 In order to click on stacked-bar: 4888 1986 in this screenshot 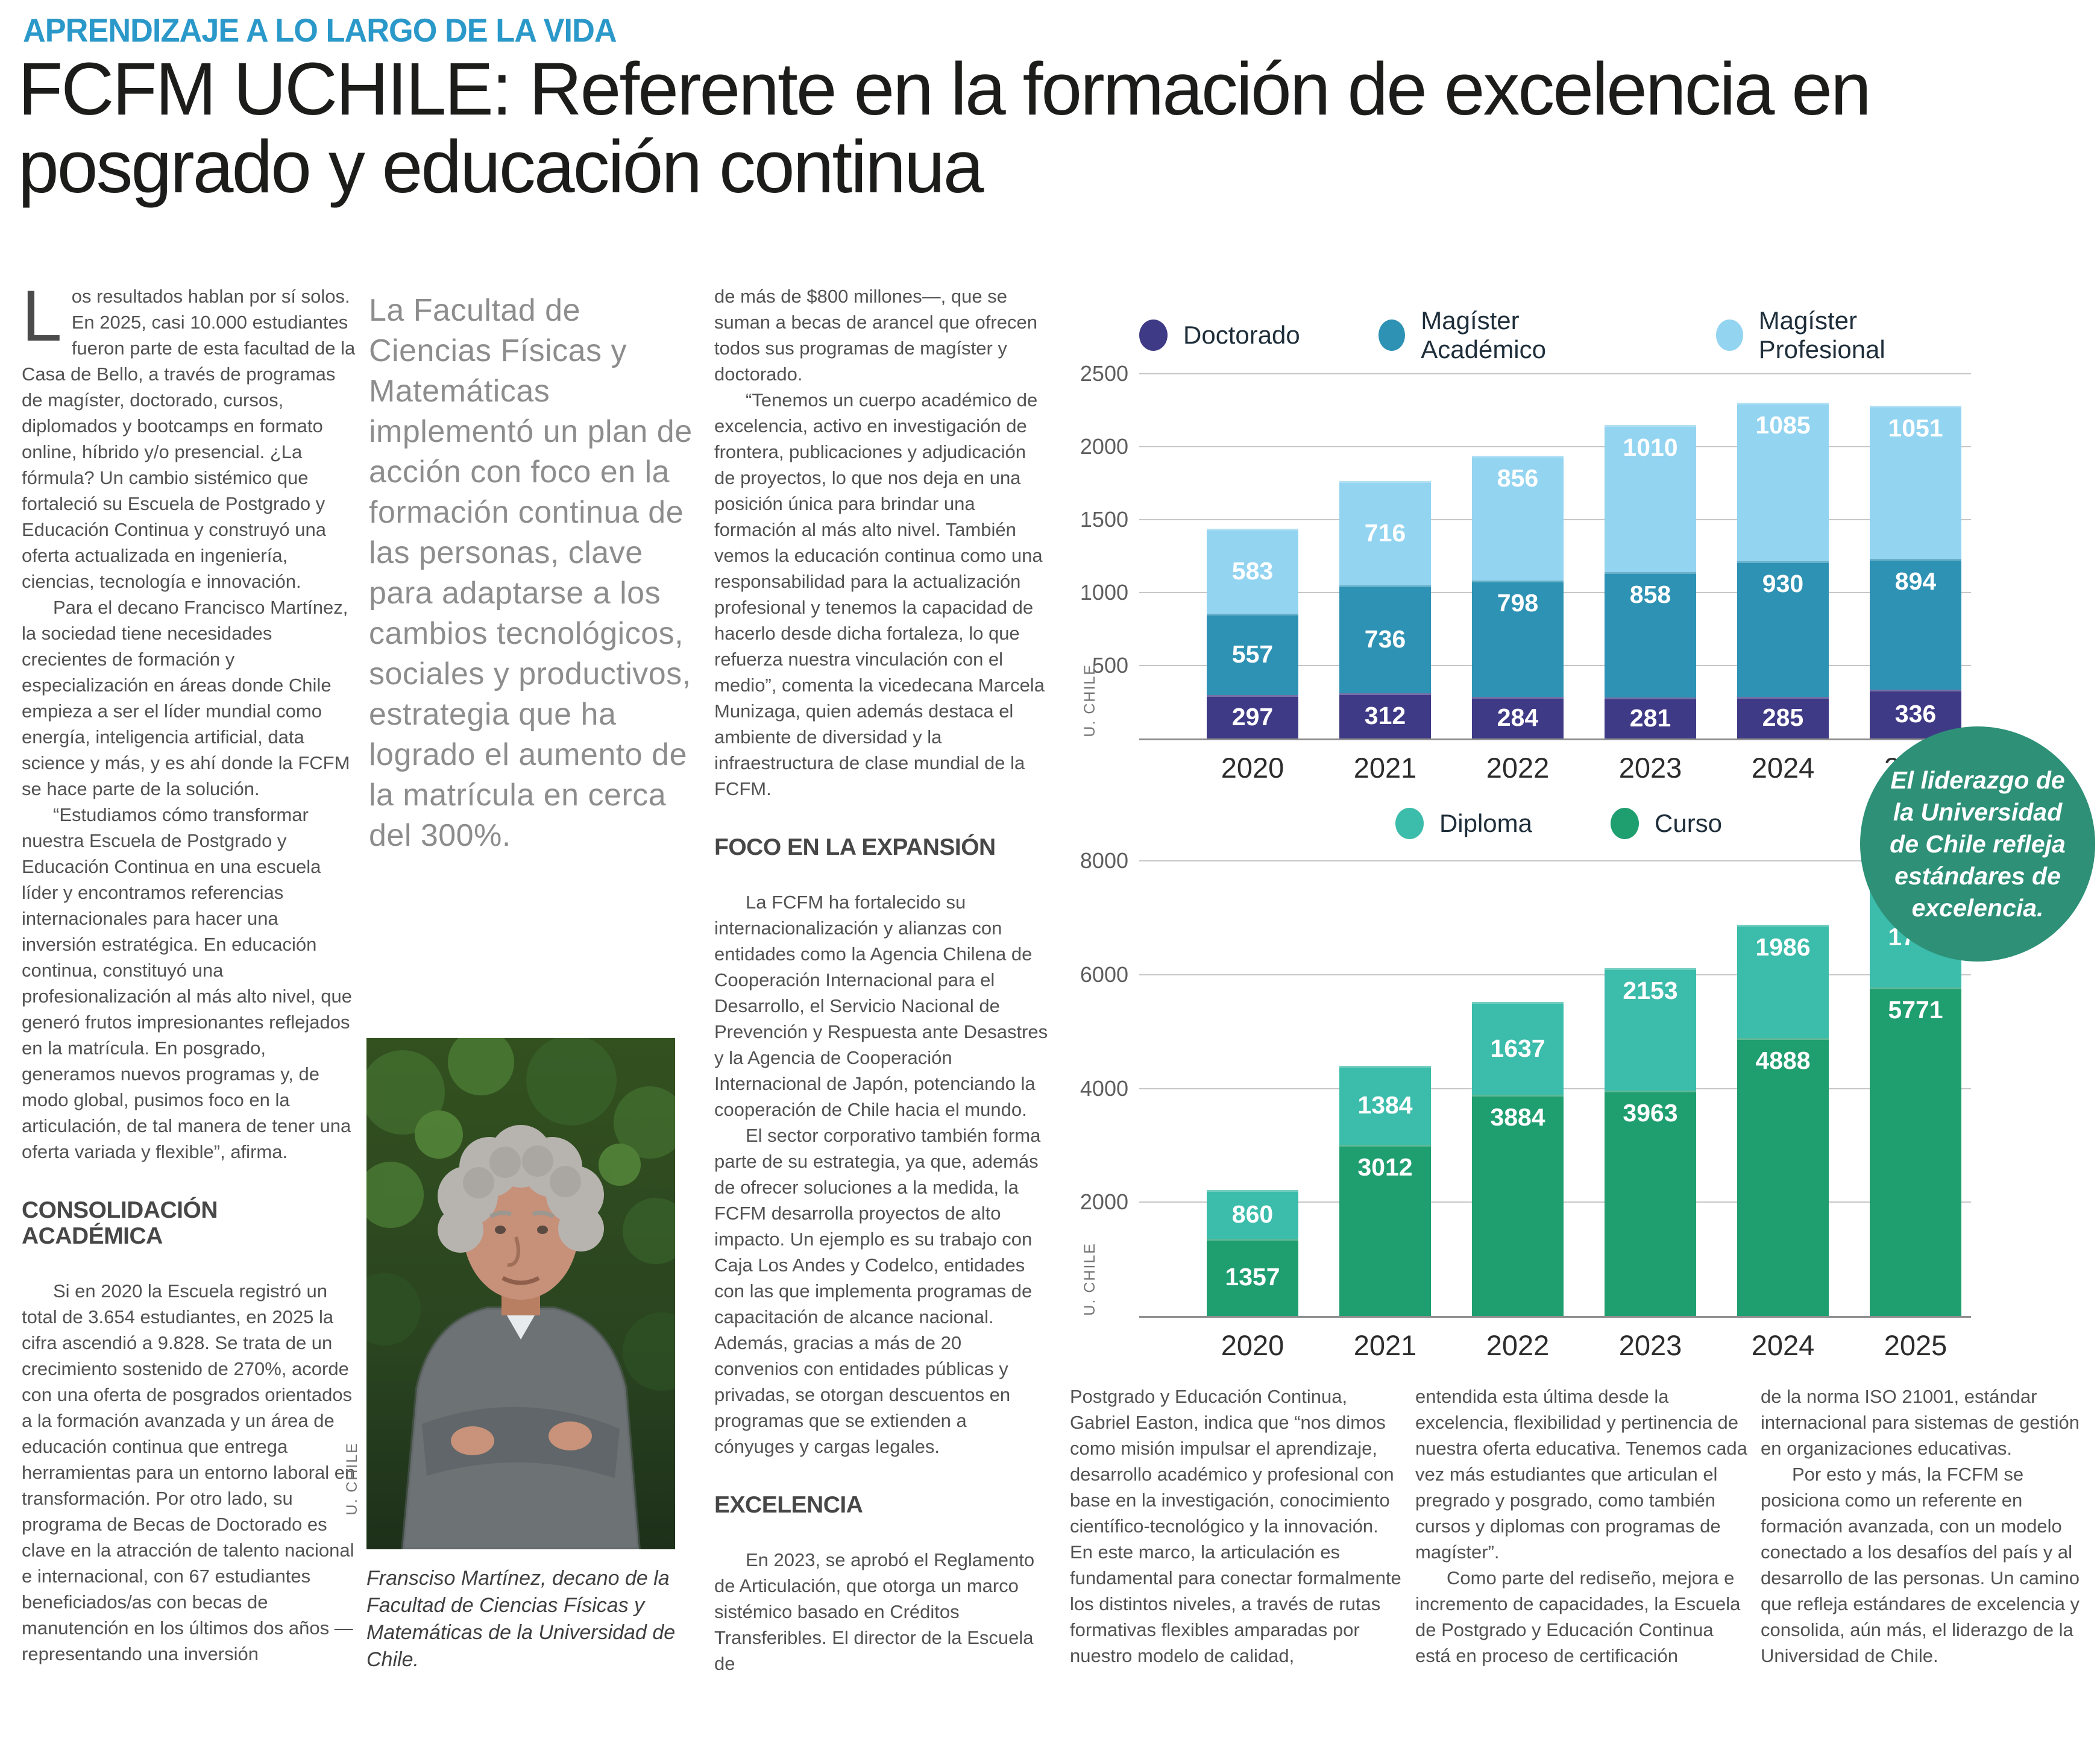, I will do `click(1783, 1120)`.